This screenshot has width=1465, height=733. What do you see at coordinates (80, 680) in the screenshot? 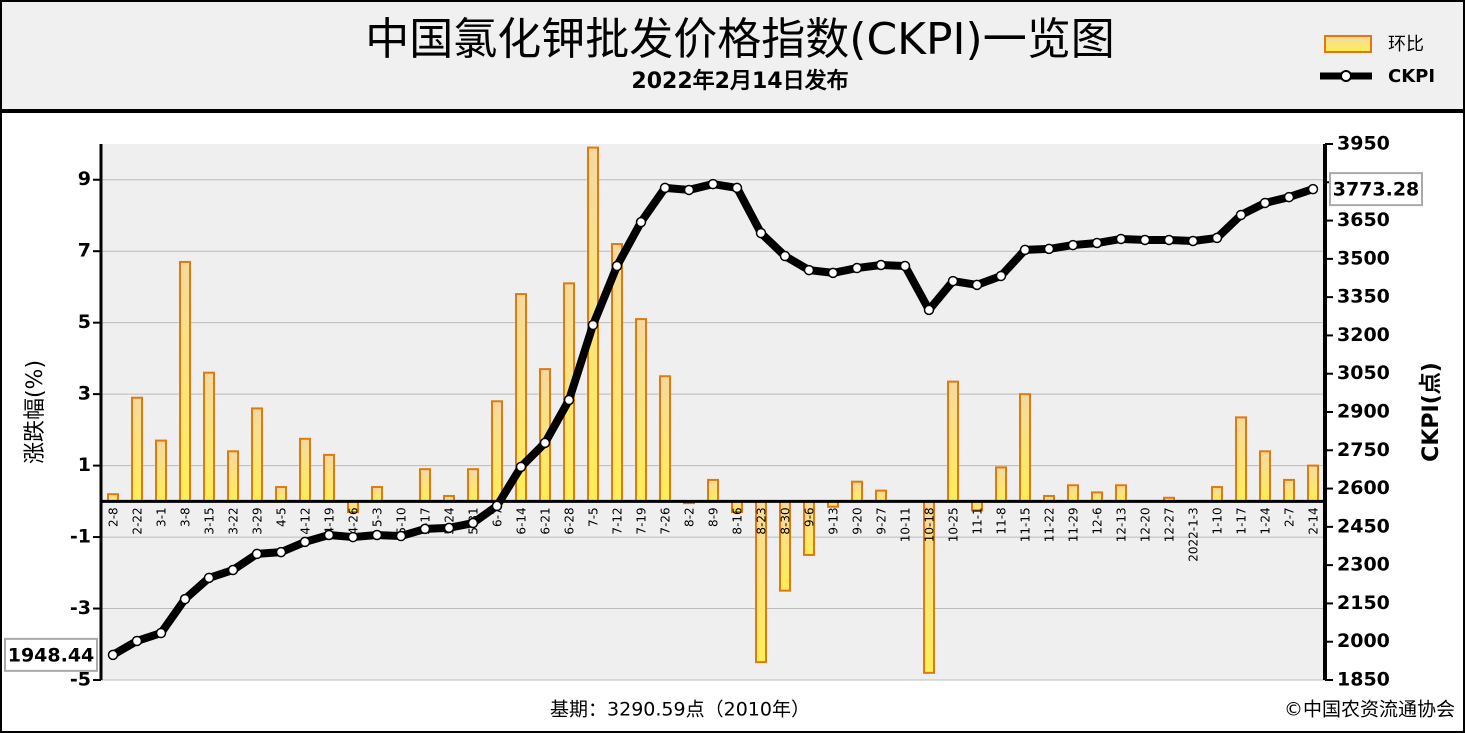
I see `y-tick-label: -5` at bounding box center [80, 680].